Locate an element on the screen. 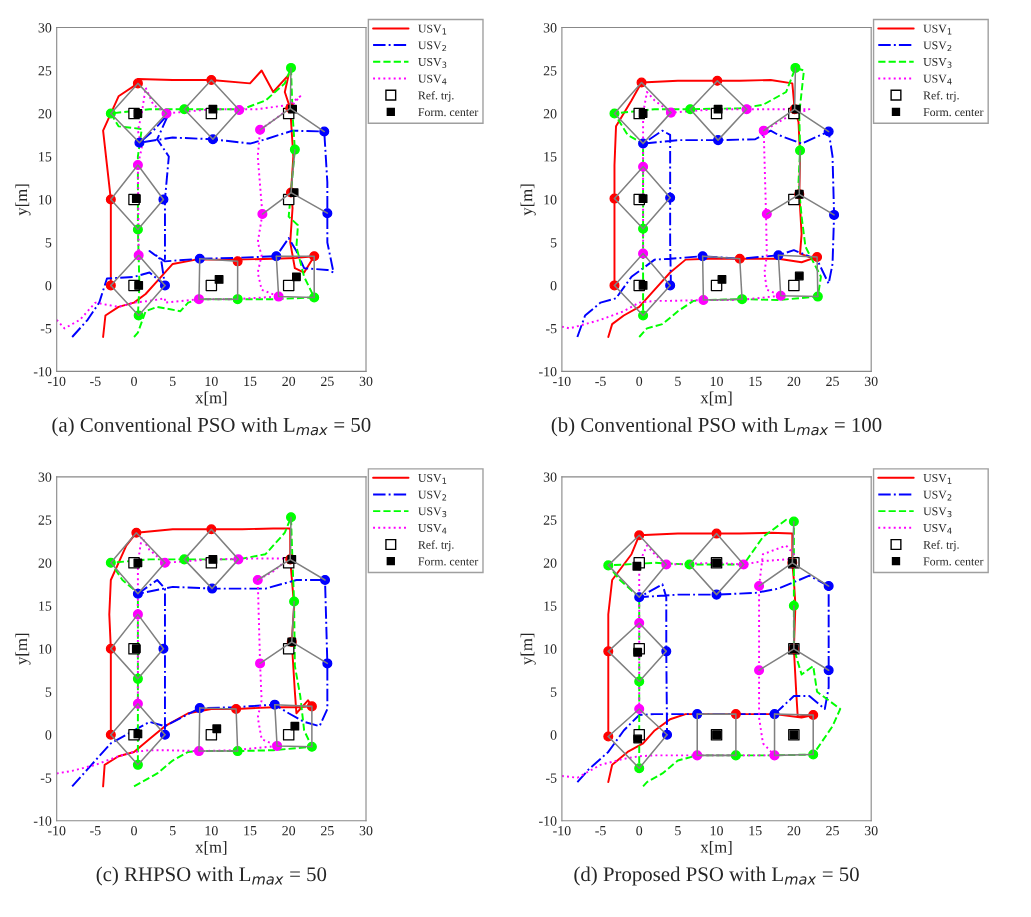  text: (a) Conventional PSO with L$_{max}$ = 50 is located at coordinates (211, 427).